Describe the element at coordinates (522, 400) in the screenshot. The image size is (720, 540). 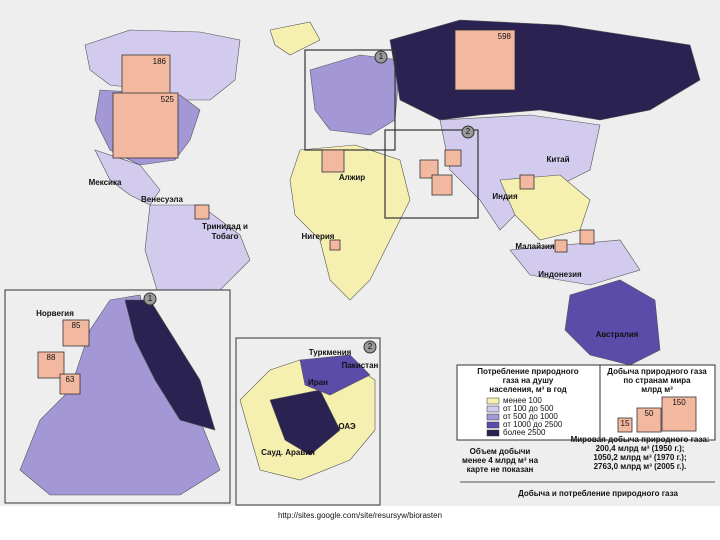
I see `legend-label: менее 100` at that location.